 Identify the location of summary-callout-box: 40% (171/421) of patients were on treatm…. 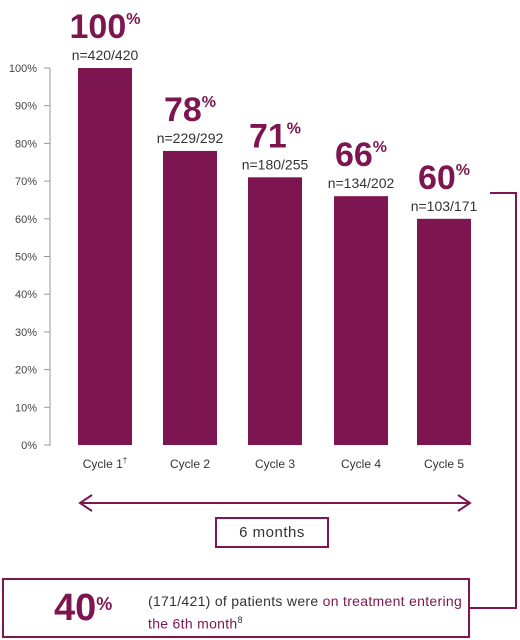
(236, 608).